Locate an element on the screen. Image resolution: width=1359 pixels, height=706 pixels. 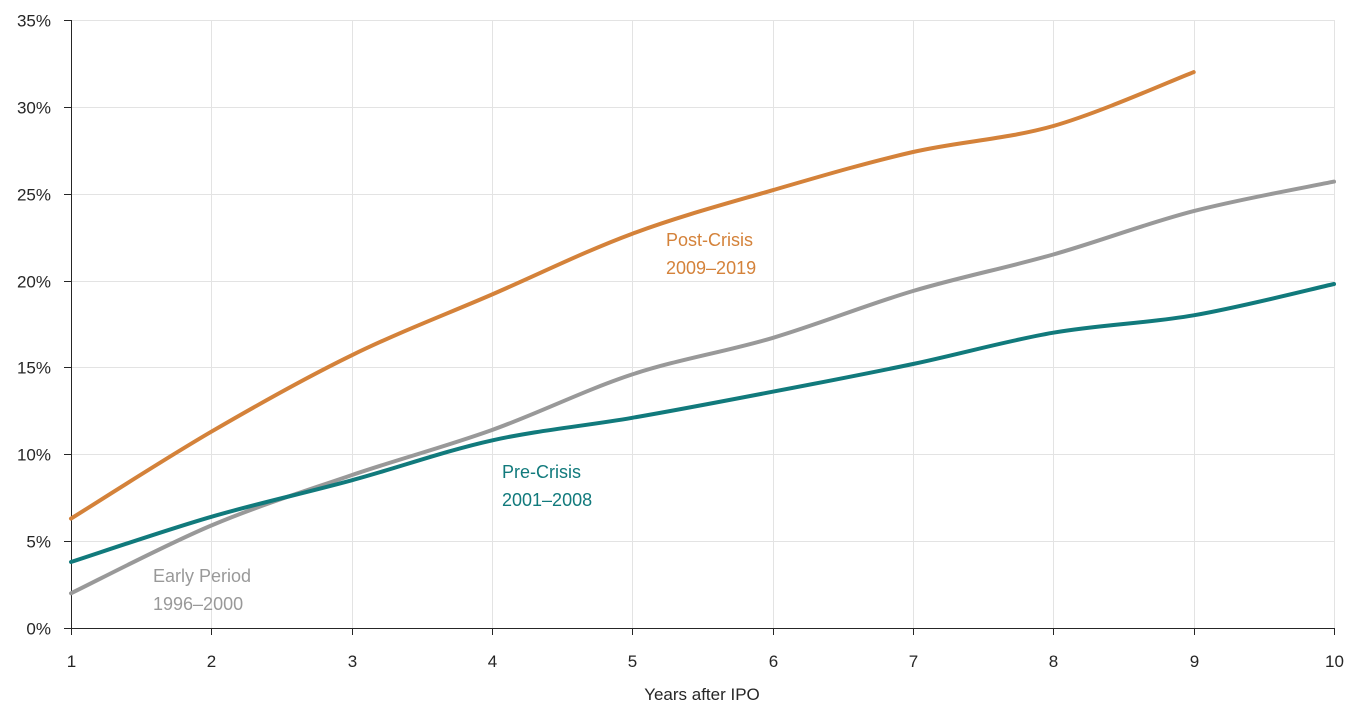
x-axis-title: Years after IPO is located at coordinates (702, 694).